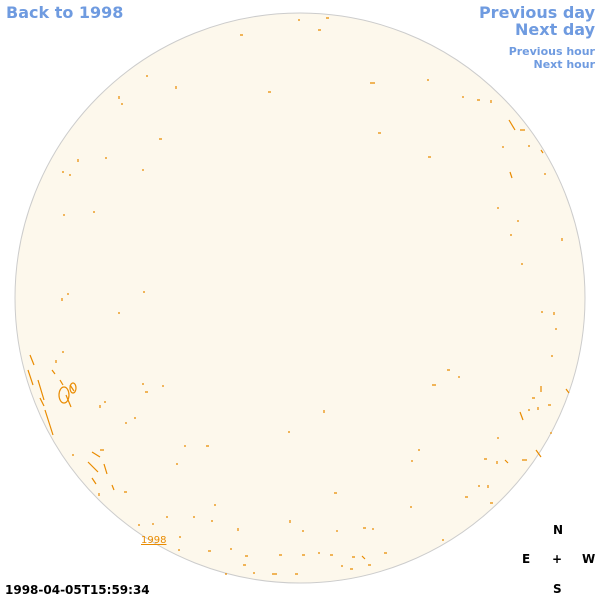  I want to click on compass-east: E, so click(526, 559).